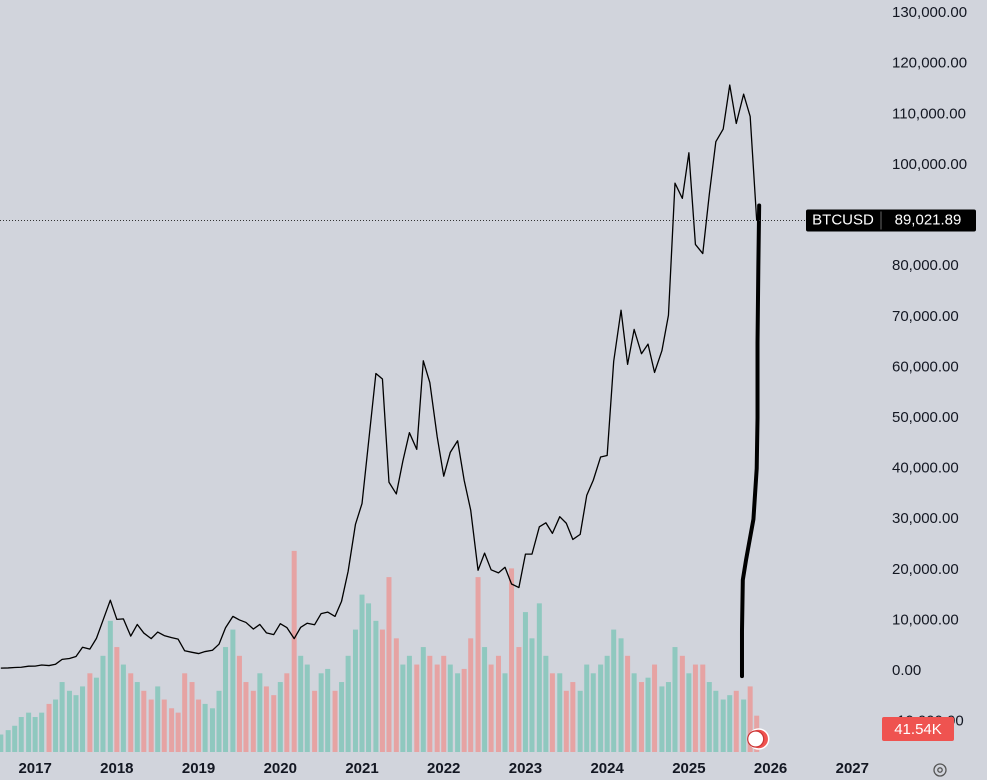  I want to click on flag-icon-inner, so click(756, 739).